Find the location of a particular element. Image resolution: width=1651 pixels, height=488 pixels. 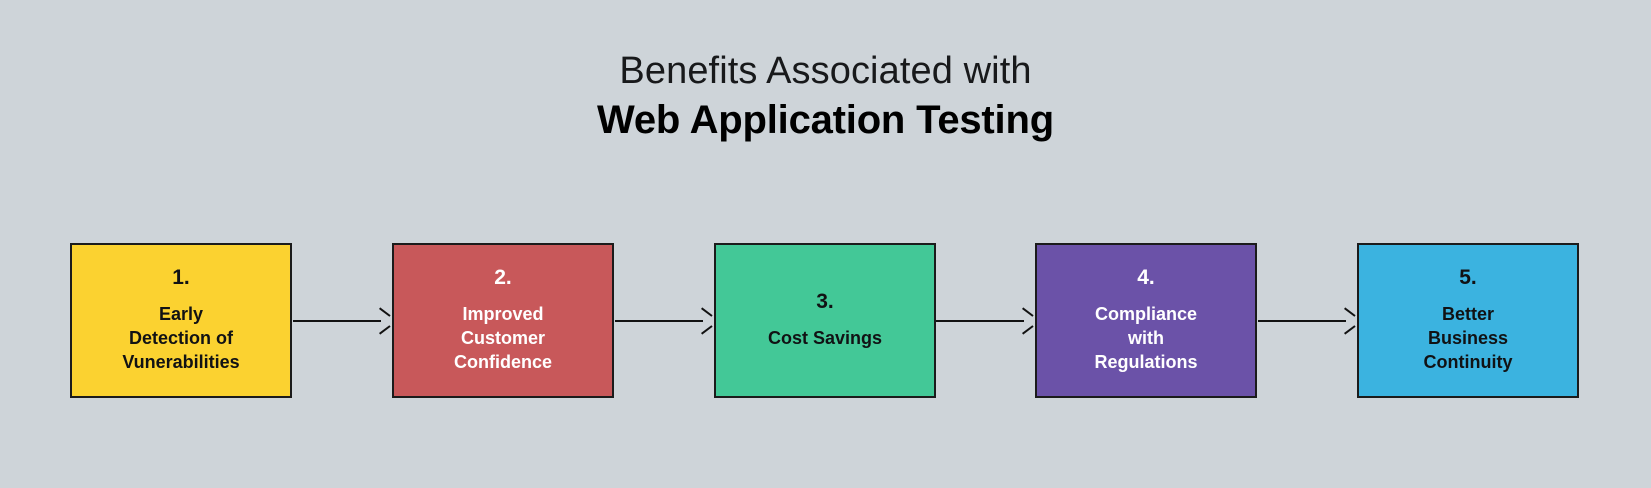

title-line-primary: Benefits Associated with is located at coordinates (825, 71).